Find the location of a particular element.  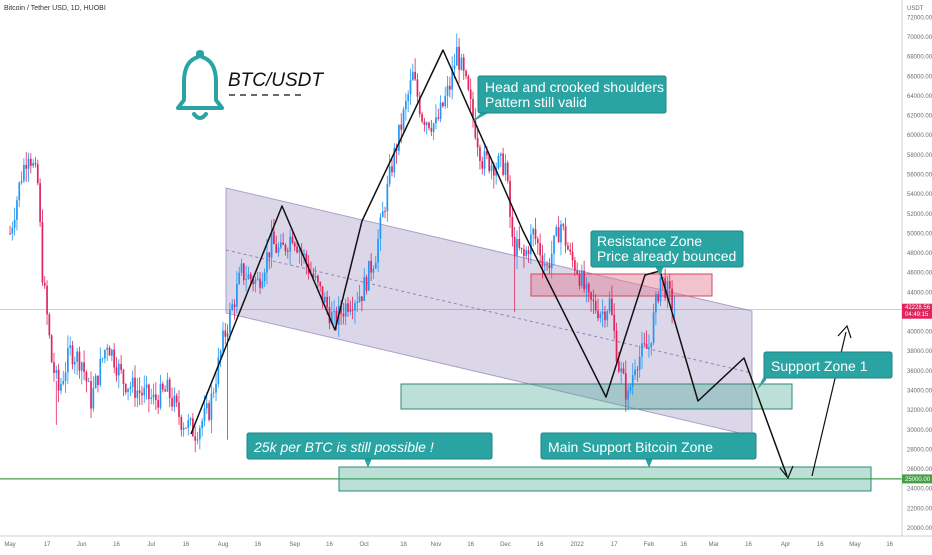

price-tick-label: 48000.00 is located at coordinates (919, 254).